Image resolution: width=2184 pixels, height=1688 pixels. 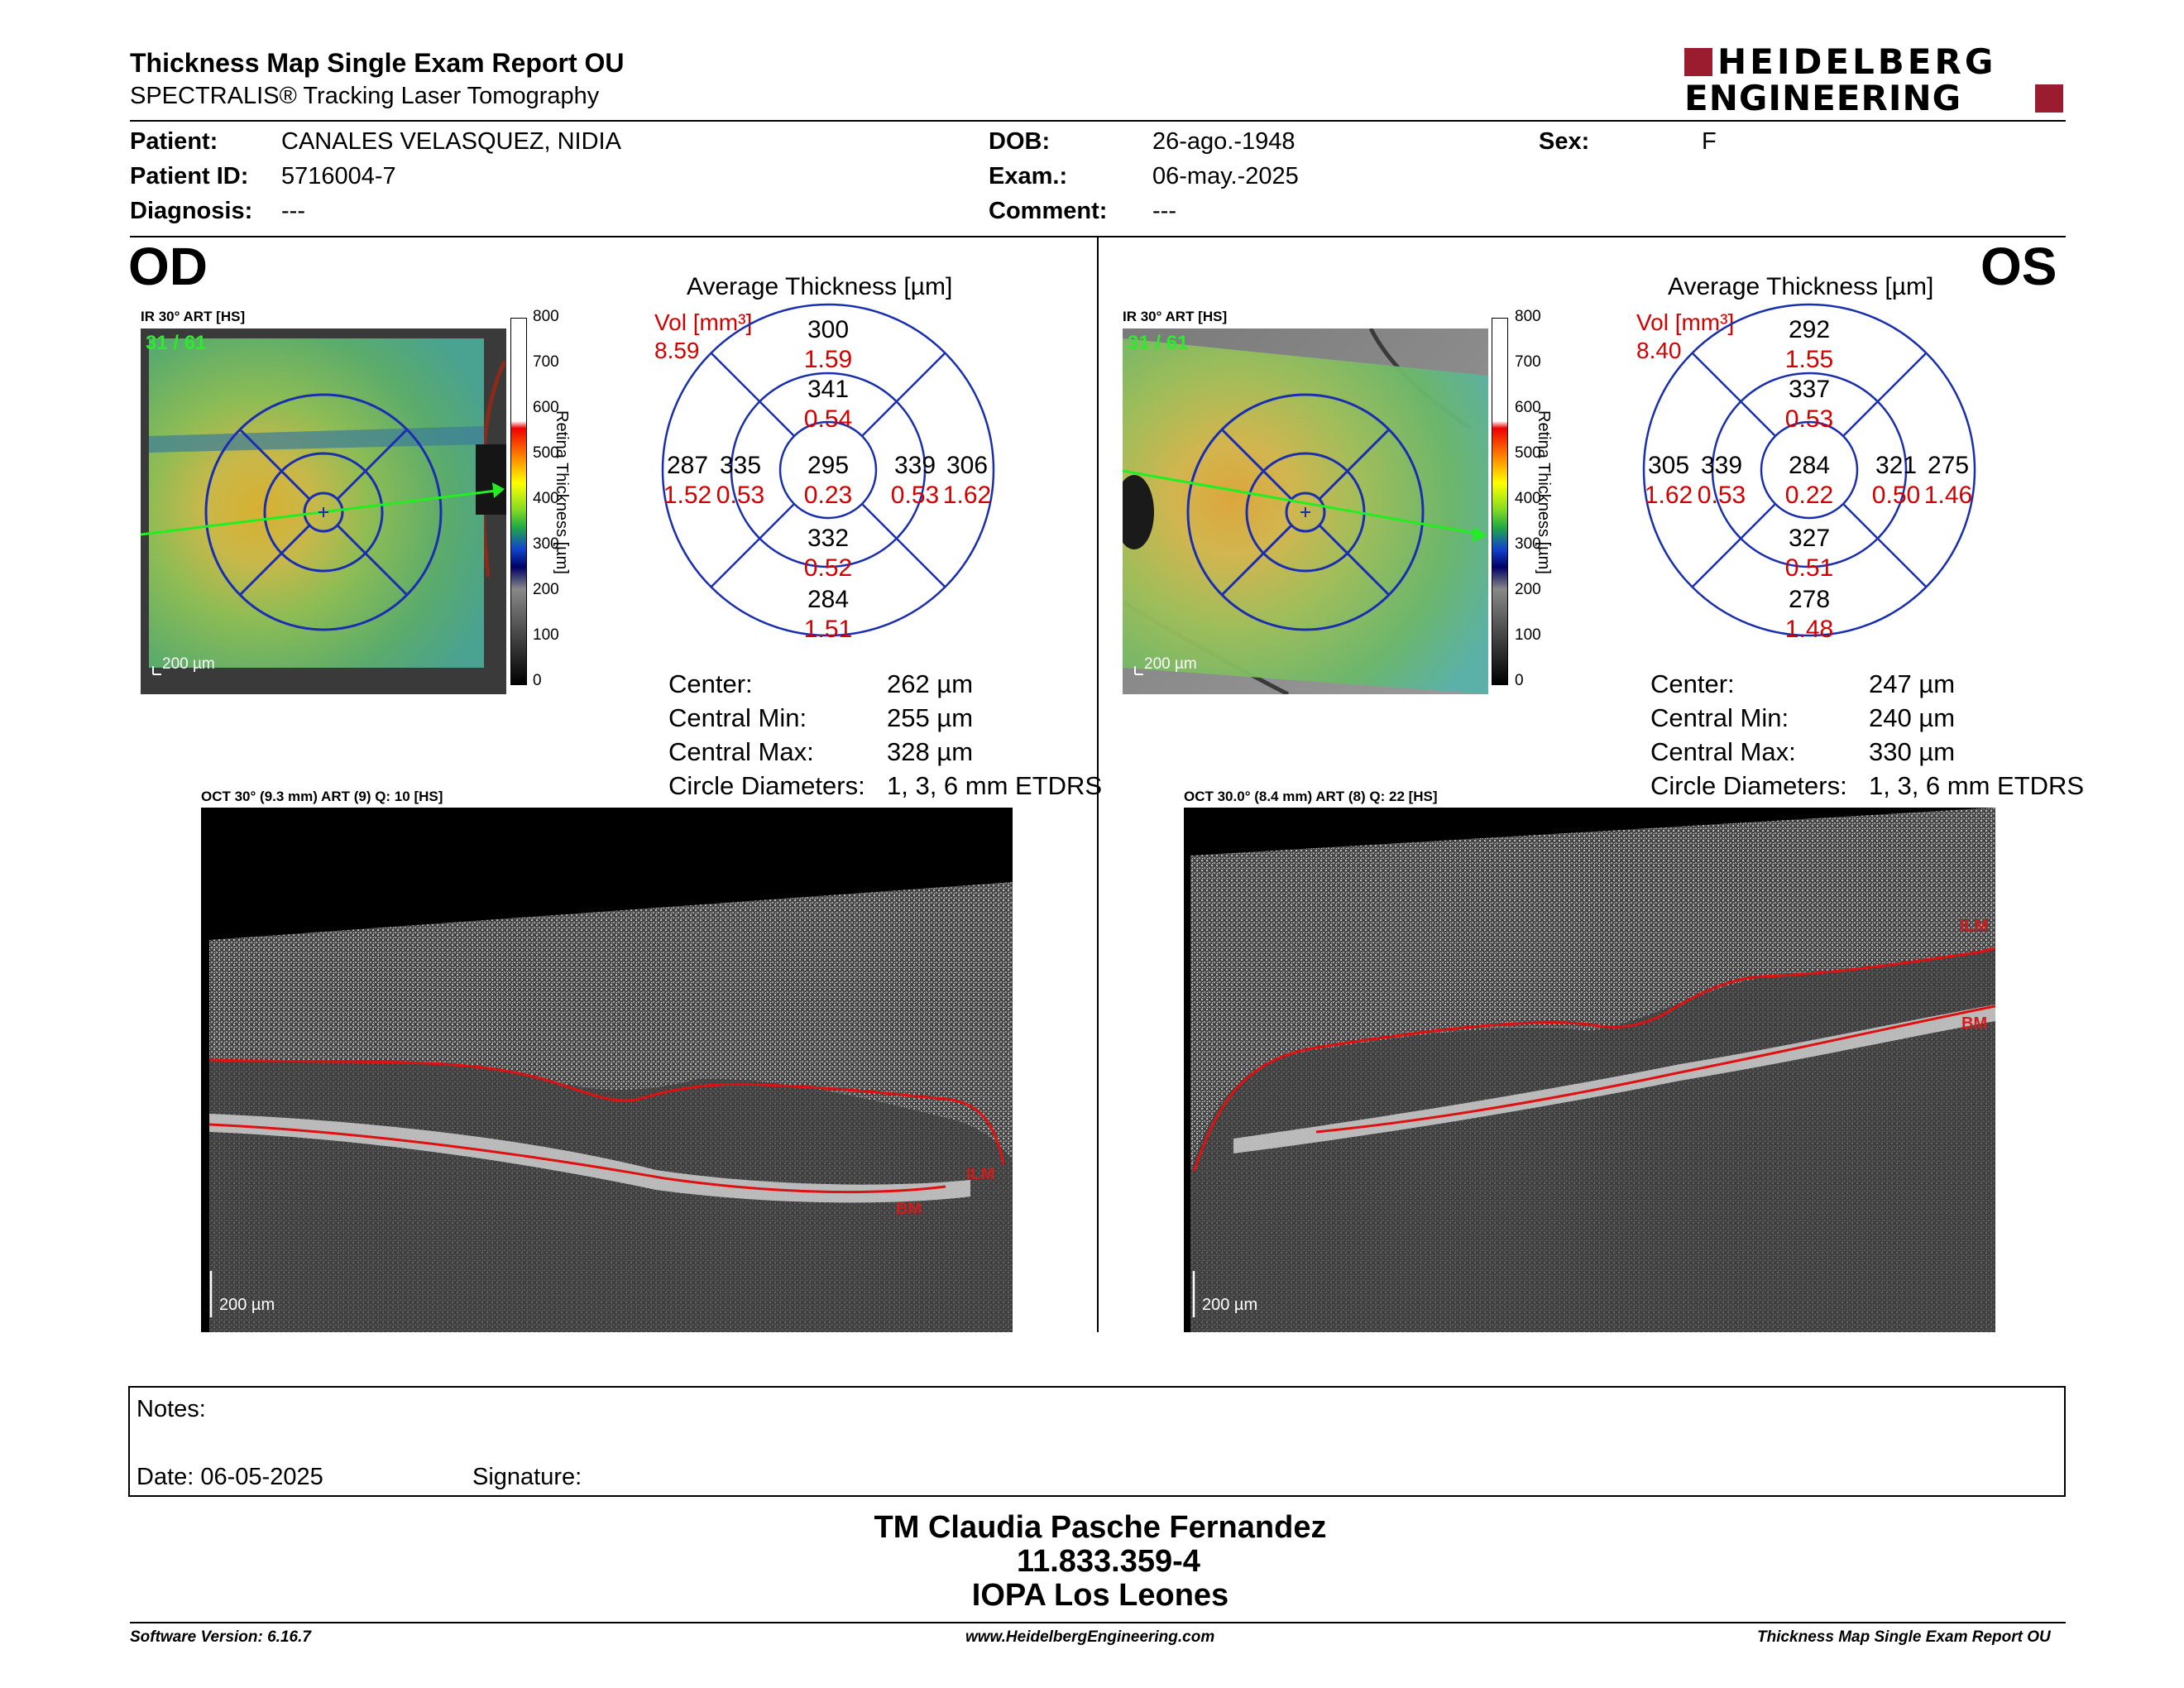 I want to click on od-oct-scan: ILM BM 200 µm, so click(x=607, y=1070).